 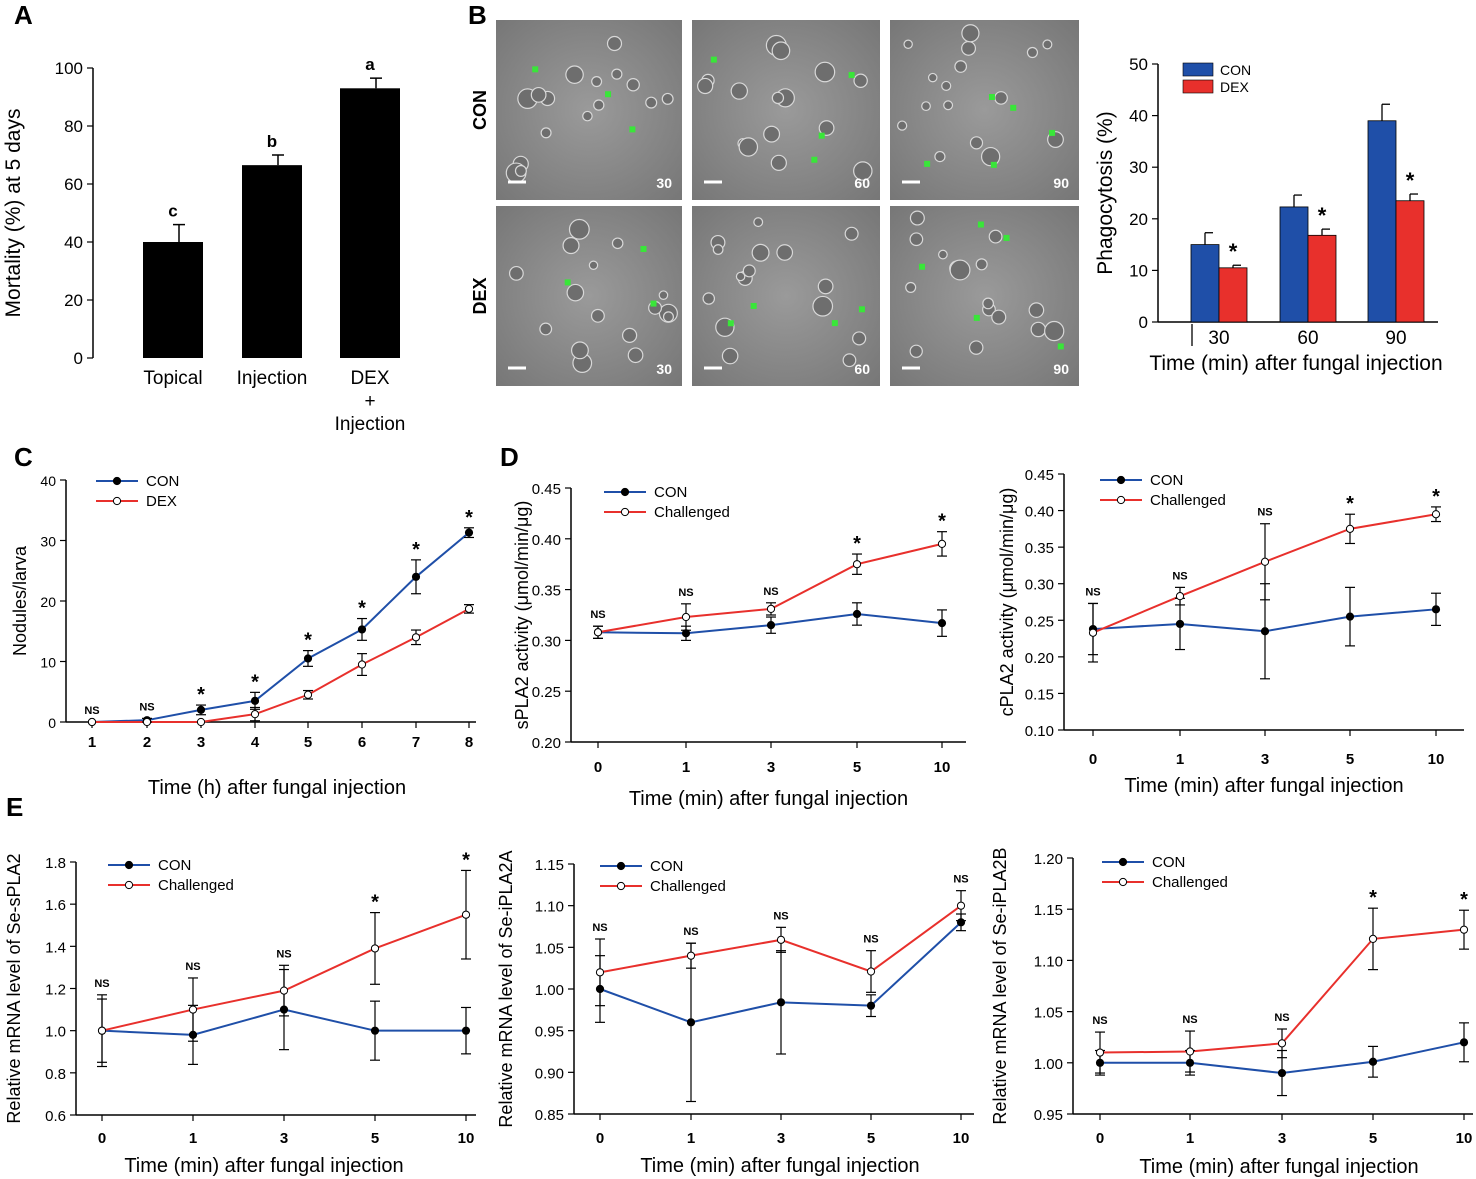 What do you see at coordinates (1350, 759) in the screenshot?
I see `x-tick-label: 5` at bounding box center [1350, 759].